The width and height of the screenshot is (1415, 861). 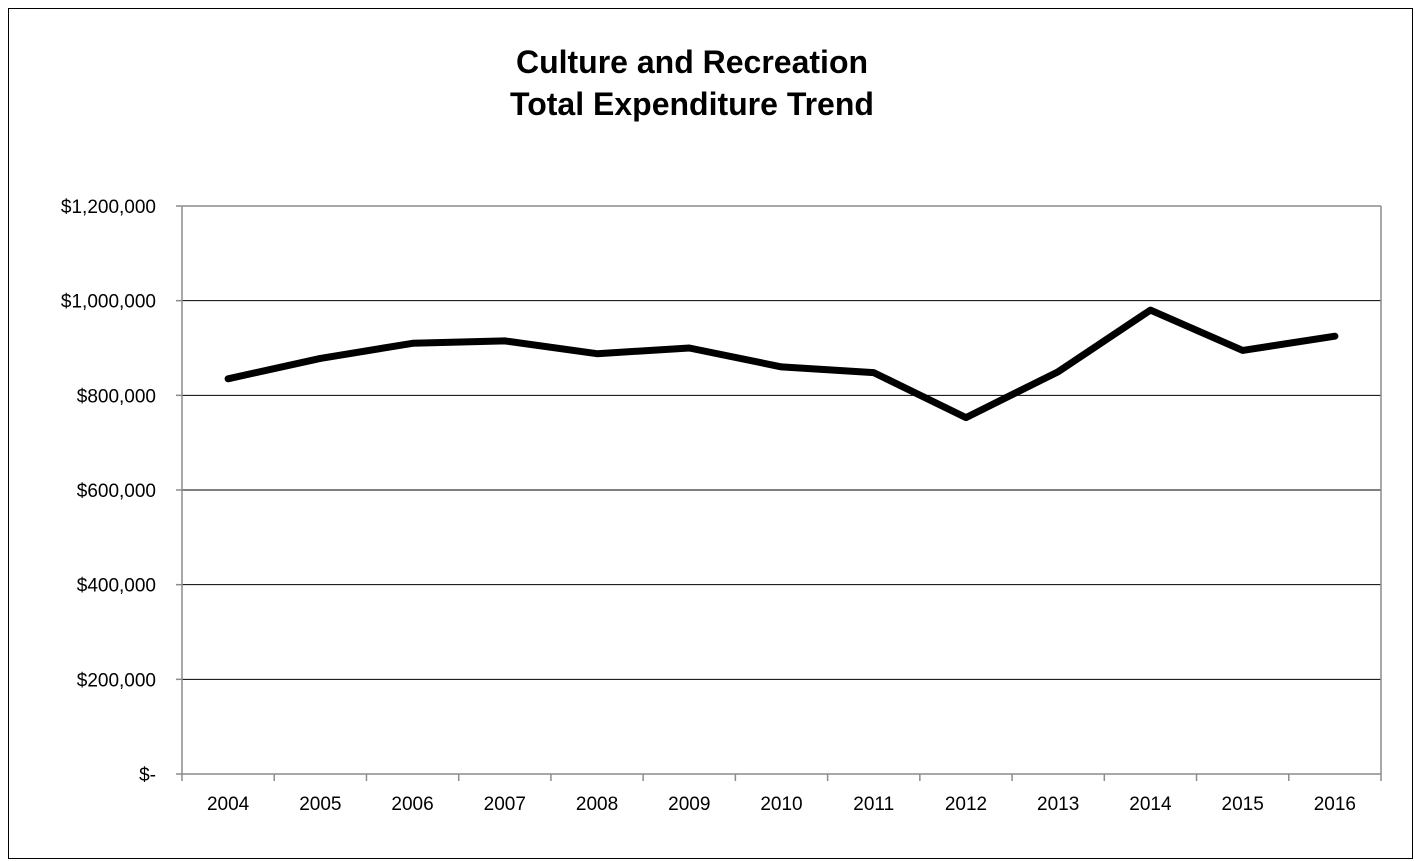 I want to click on chart-title-line-2: Total Expenditure Trend, so click(x=692, y=104).